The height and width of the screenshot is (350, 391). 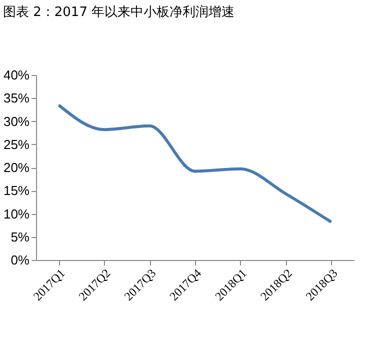 I want to click on y-tick-label: 40%, so click(x=16, y=75).